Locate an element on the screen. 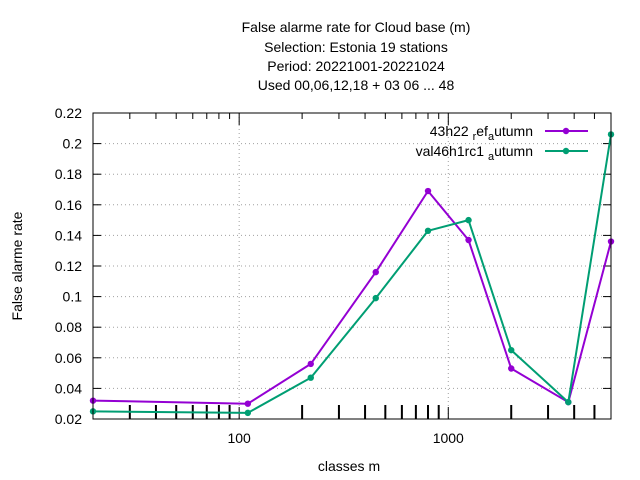 The image size is (640, 480). y-tick-label: 0.12 is located at coordinates (68, 266).